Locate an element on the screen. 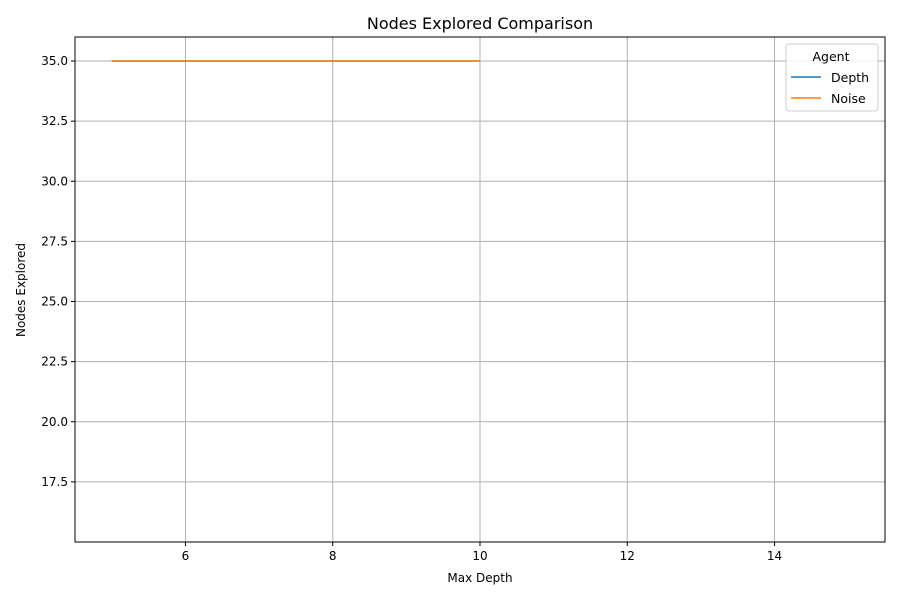 This screenshot has width=900, height=600. x-tick-label: 14 is located at coordinates (774, 556).